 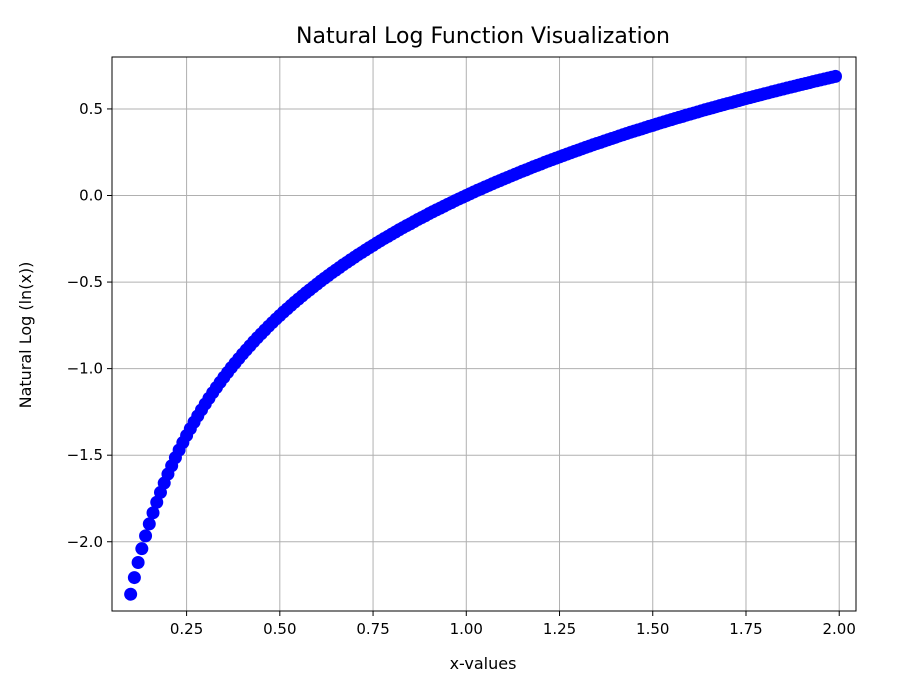 What do you see at coordinates (839, 629) in the screenshot?
I see `x-tick-label: 2.00` at bounding box center [839, 629].